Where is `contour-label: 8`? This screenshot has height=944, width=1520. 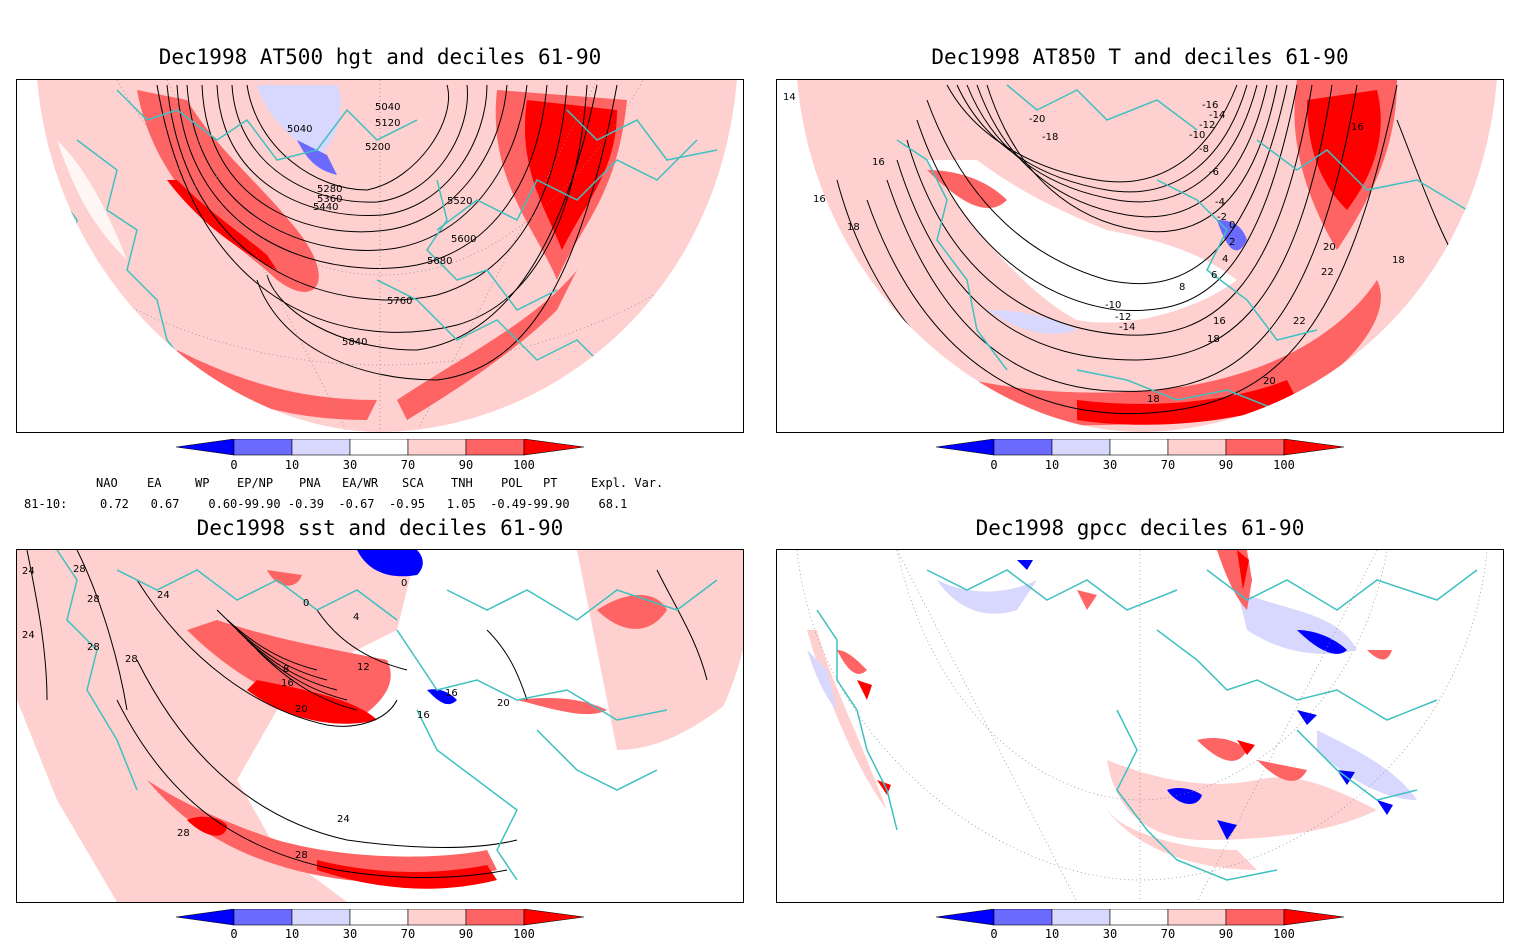 contour-label: 8 is located at coordinates (286, 669).